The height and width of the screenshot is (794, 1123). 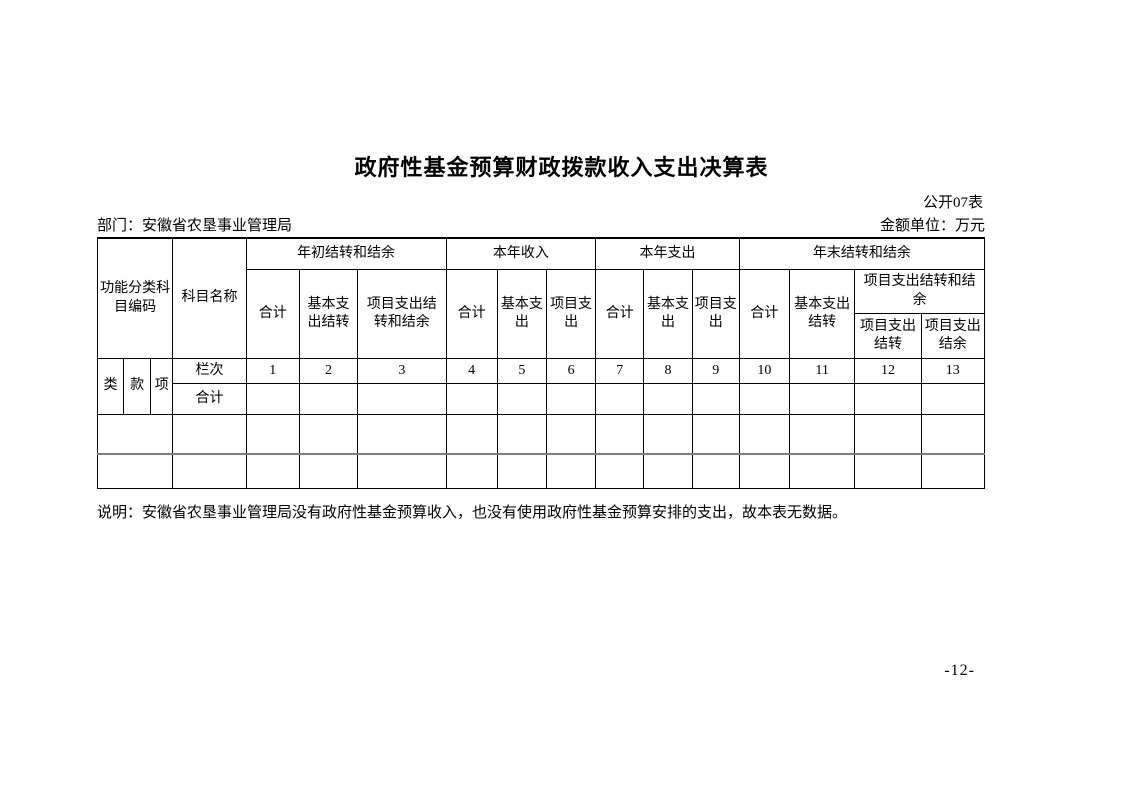 I want to click on column-number-cell: 11, so click(x=822, y=371).